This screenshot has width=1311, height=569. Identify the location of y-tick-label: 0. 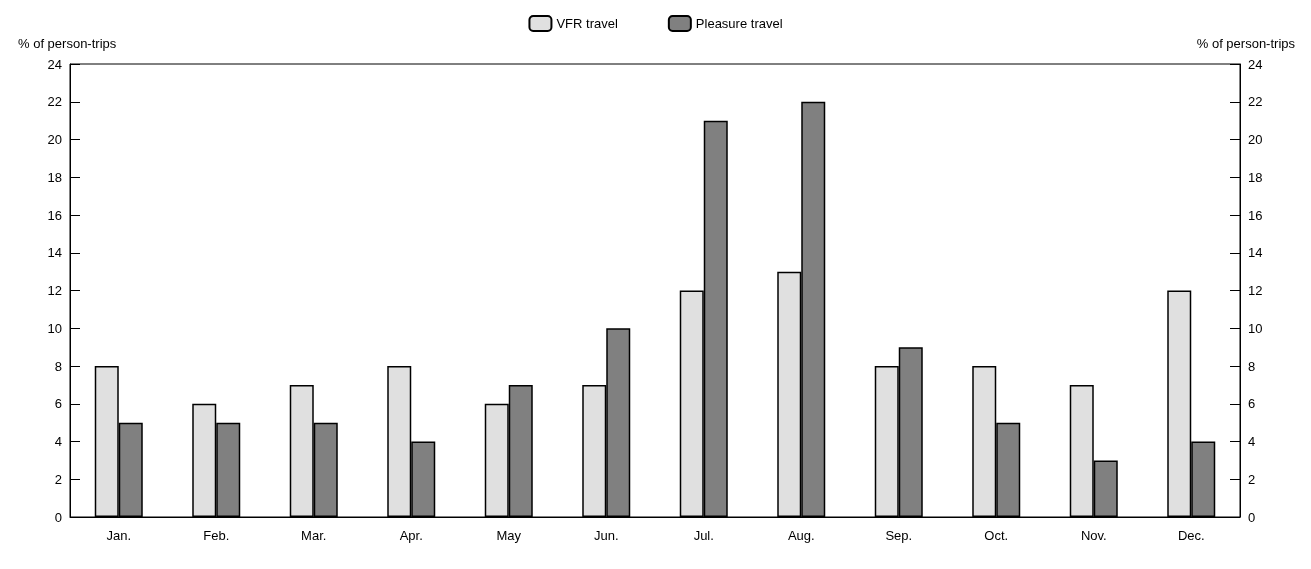
(58, 517).